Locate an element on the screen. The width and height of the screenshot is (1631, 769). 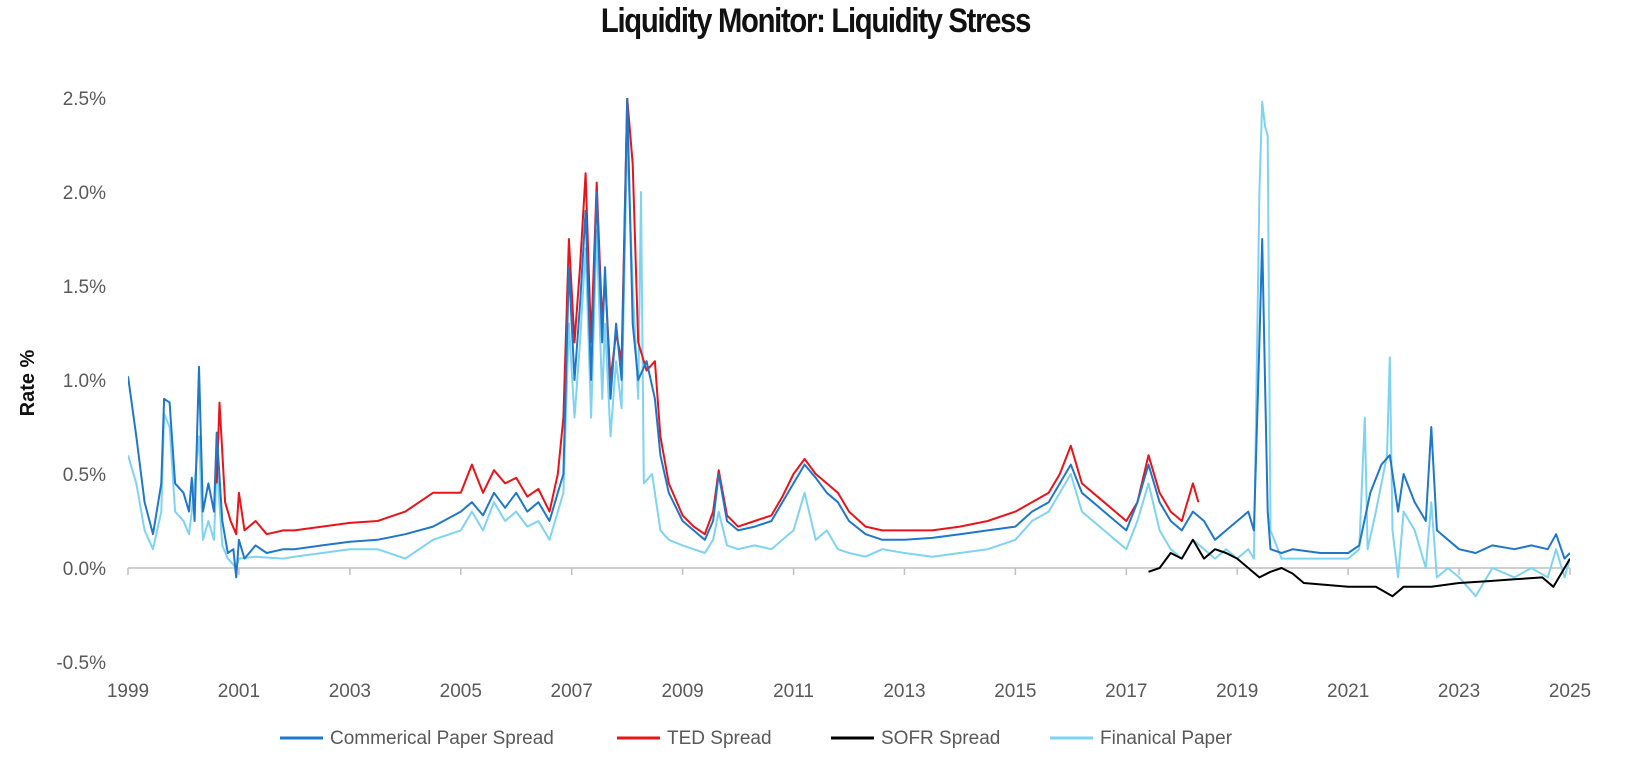
x-tick-label: 2013 is located at coordinates (904, 691).